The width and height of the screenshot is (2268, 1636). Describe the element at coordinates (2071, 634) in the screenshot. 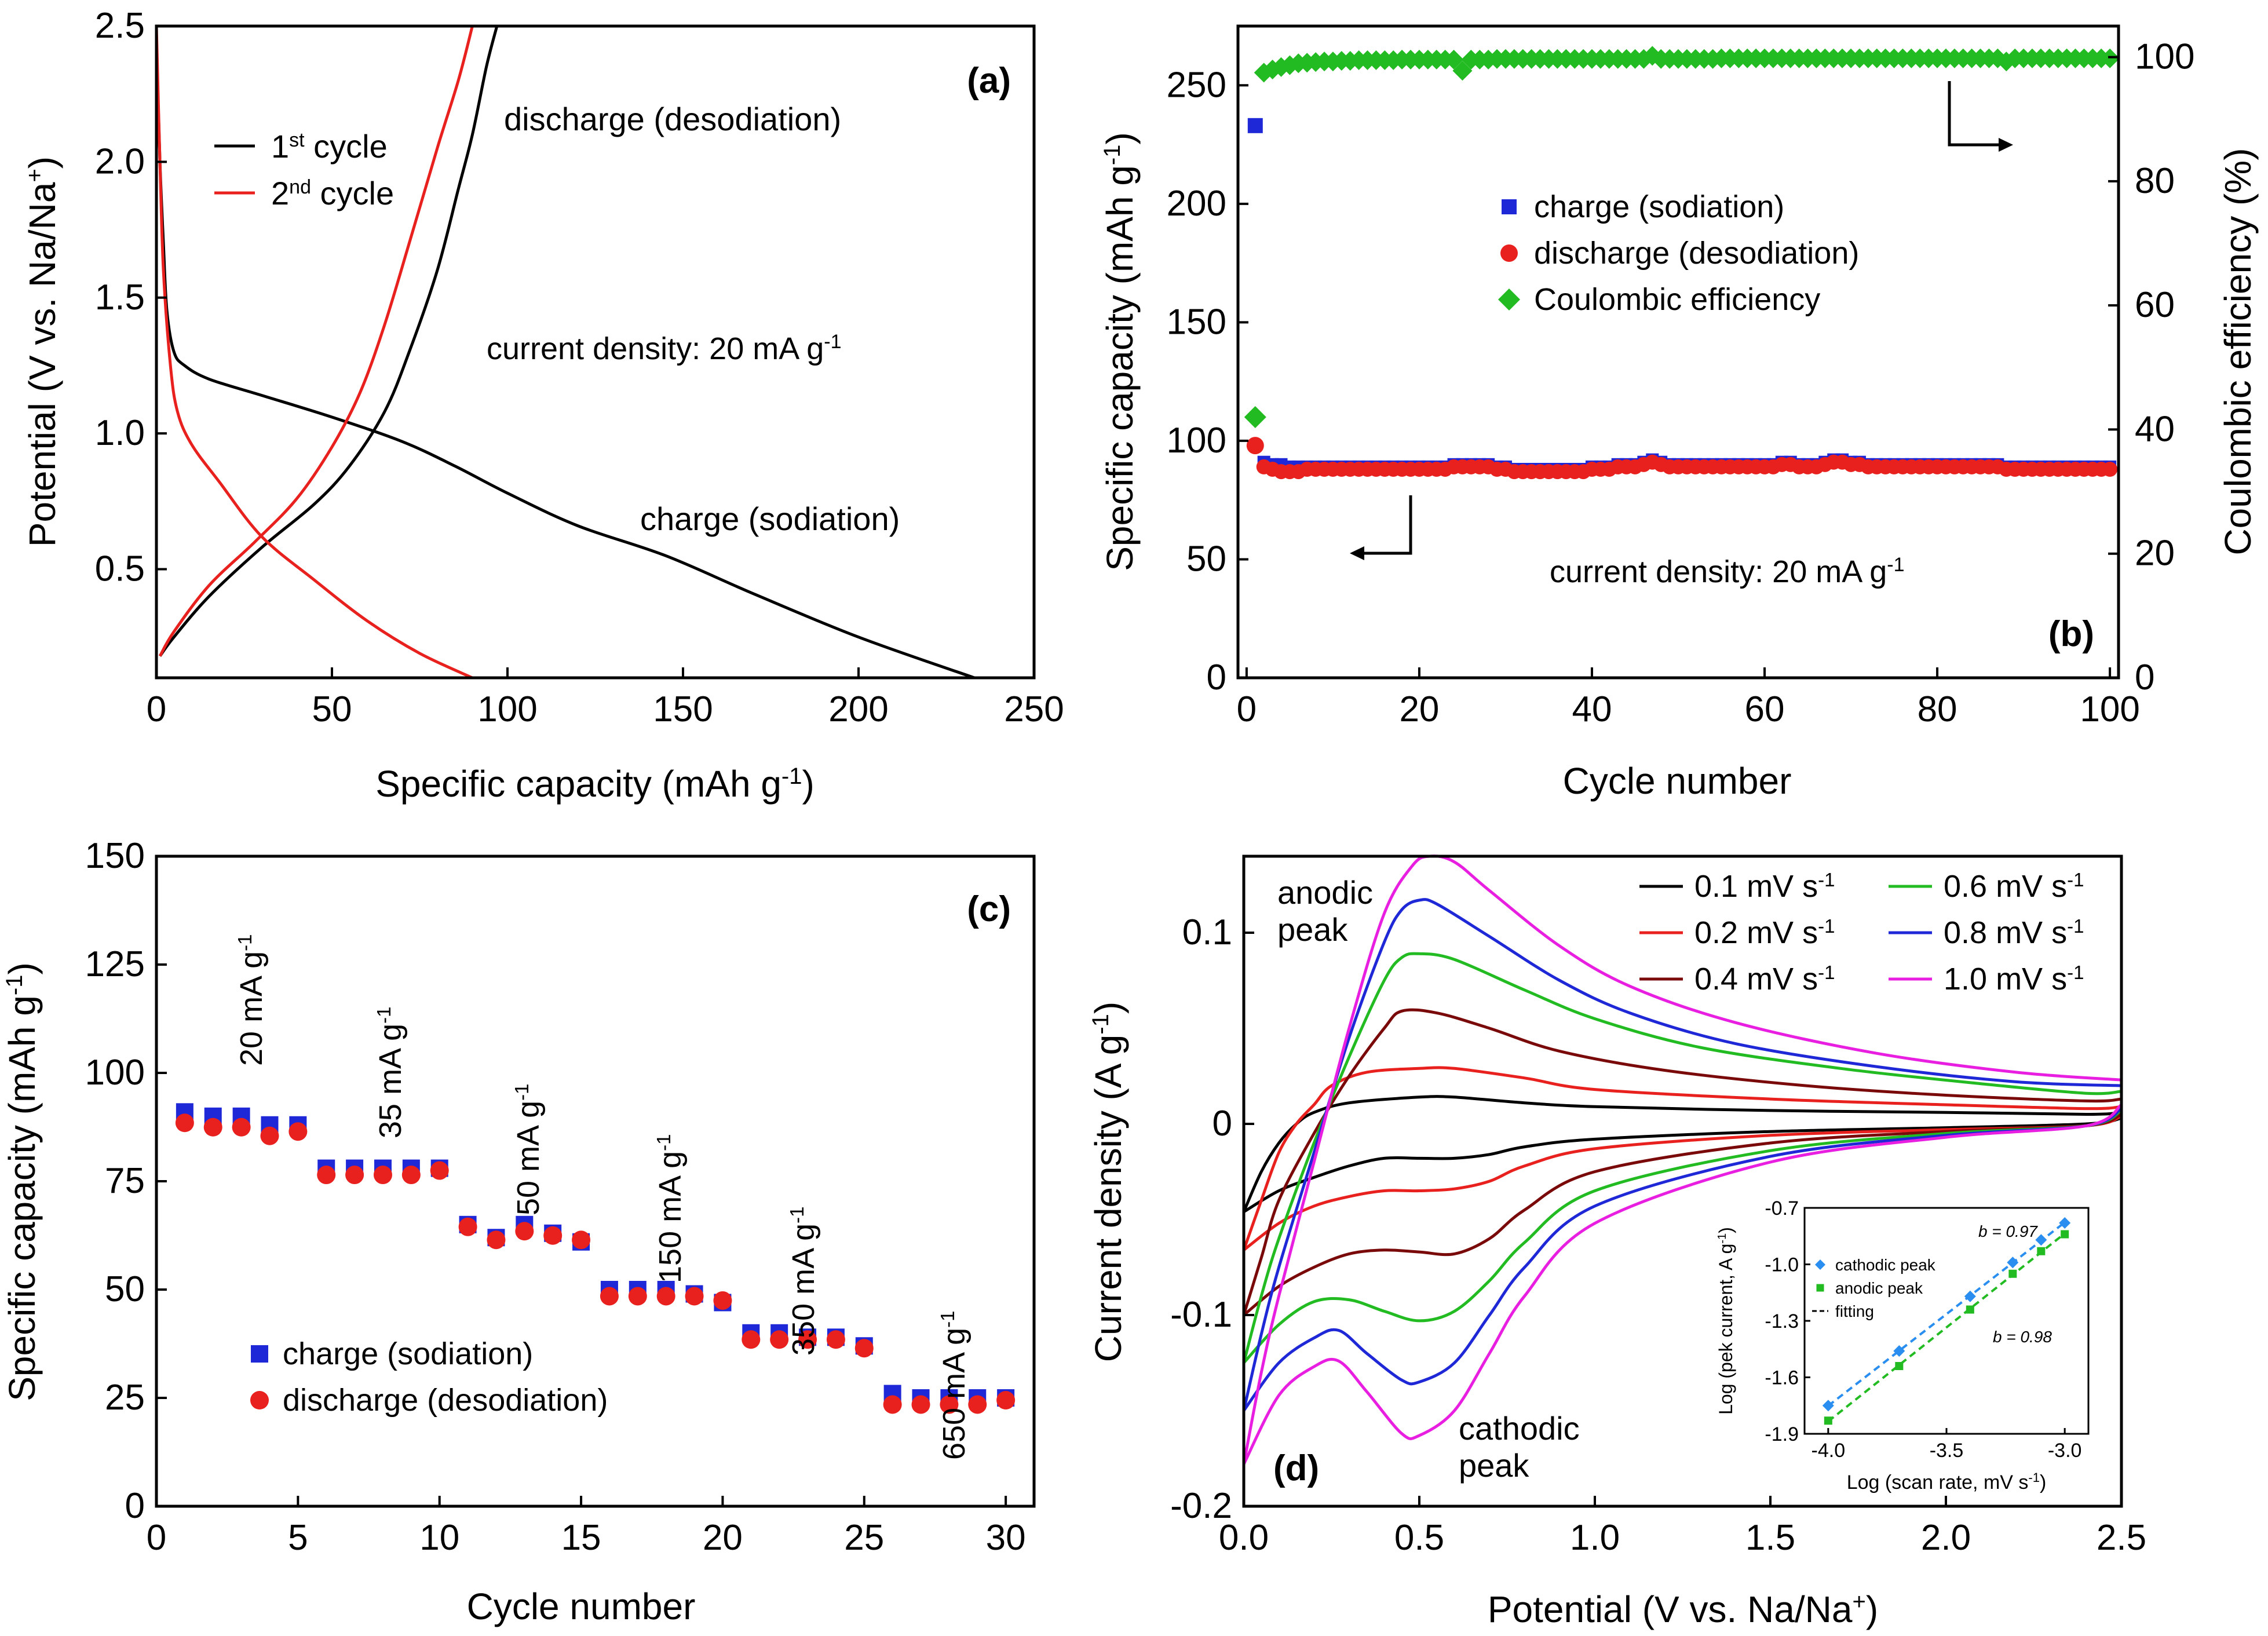

I see `panel-b-label: (b)` at that location.